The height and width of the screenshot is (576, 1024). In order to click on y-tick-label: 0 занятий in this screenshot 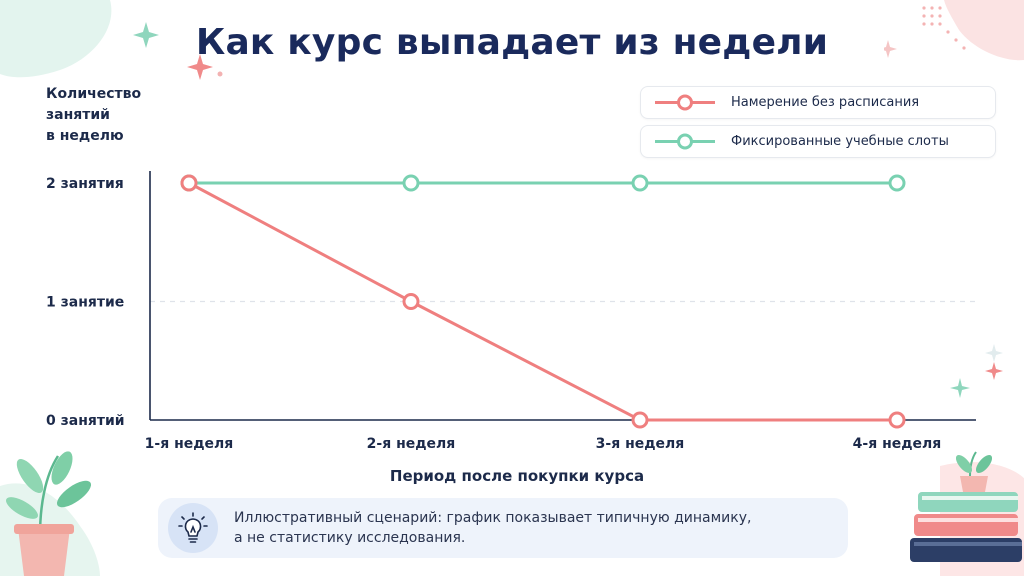, I will do `click(85, 421)`.